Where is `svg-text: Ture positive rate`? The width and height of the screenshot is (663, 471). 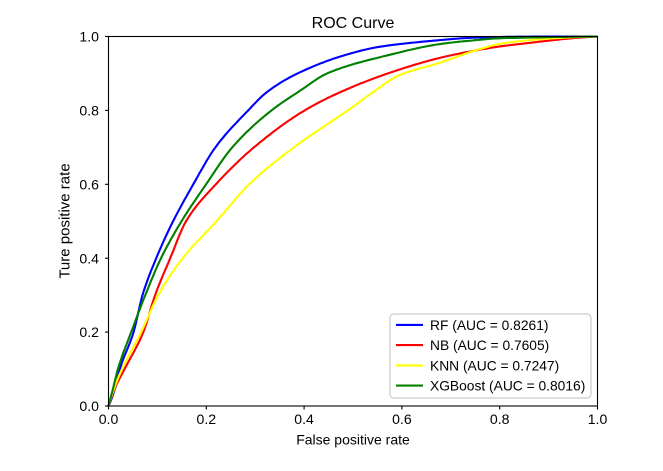
svg-text: Ture positive rate is located at coordinates (65, 220).